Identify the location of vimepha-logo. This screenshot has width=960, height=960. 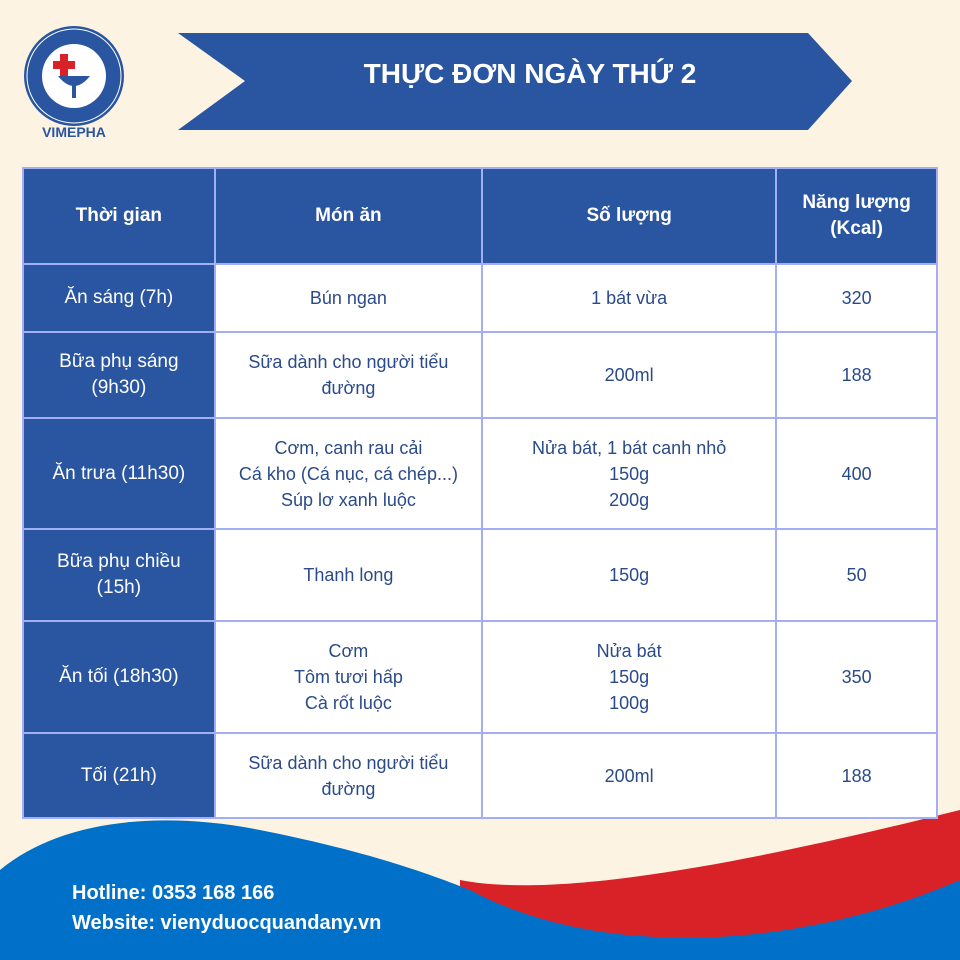
(74, 76).